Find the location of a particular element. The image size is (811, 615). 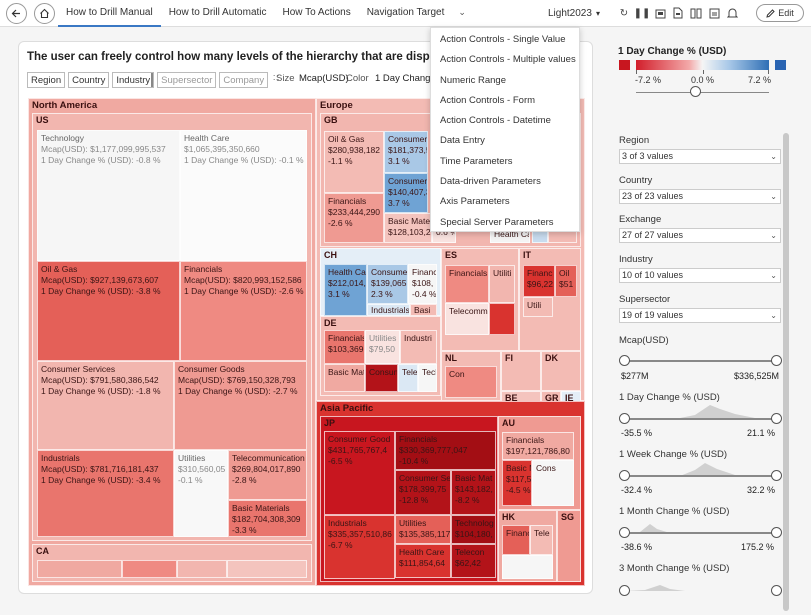

level-region: Region is located at coordinates (46, 80).